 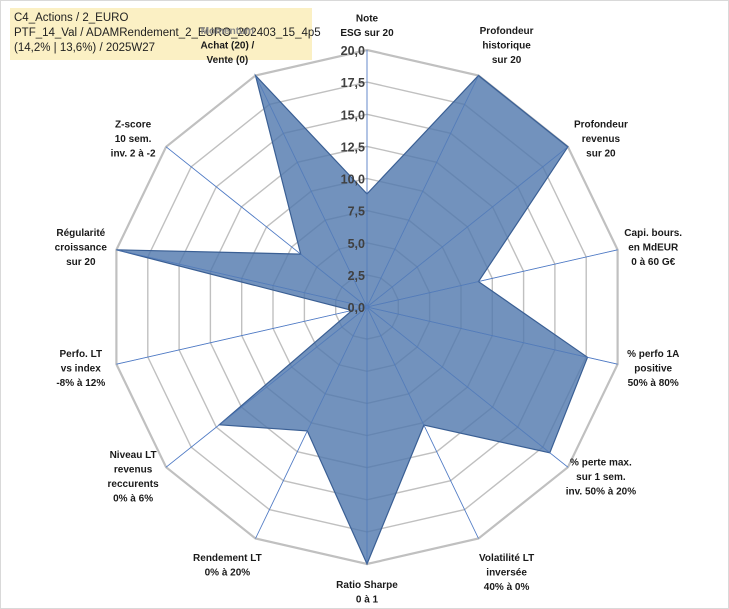 I want to click on axis-label: Régularité croissance sur 20, so click(x=81, y=248).